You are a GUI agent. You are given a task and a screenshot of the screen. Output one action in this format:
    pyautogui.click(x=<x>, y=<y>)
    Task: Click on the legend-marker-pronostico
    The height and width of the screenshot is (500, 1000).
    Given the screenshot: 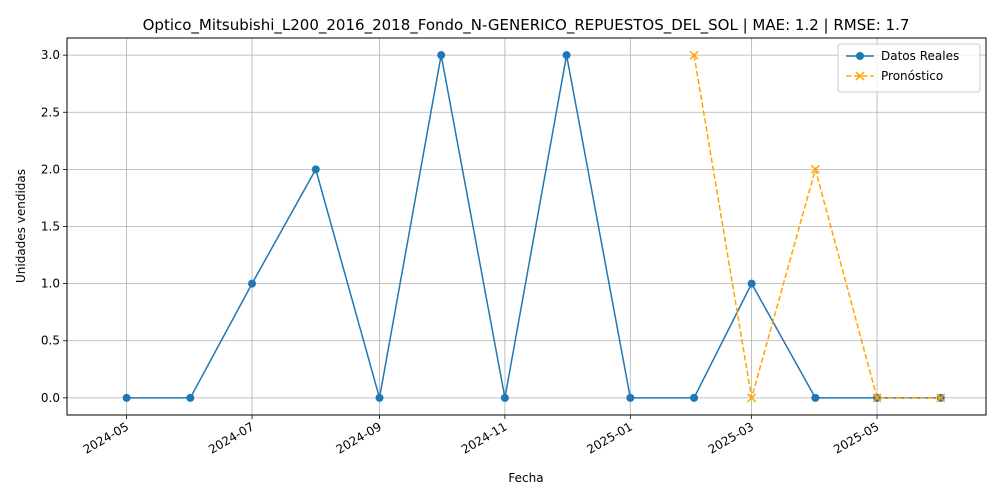 What is the action you would take?
    pyautogui.click(x=860, y=76)
    